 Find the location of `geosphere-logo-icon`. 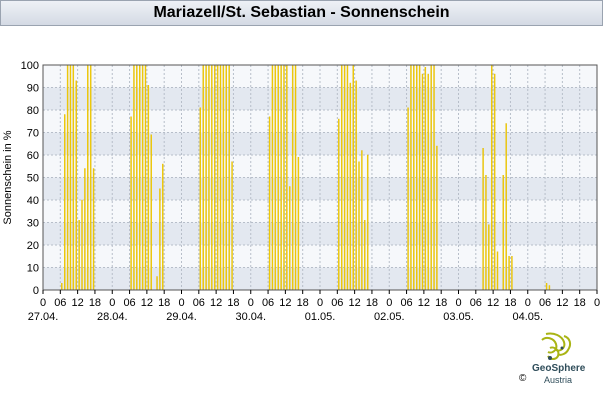

geosphere-logo-icon is located at coordinates (556, 346).